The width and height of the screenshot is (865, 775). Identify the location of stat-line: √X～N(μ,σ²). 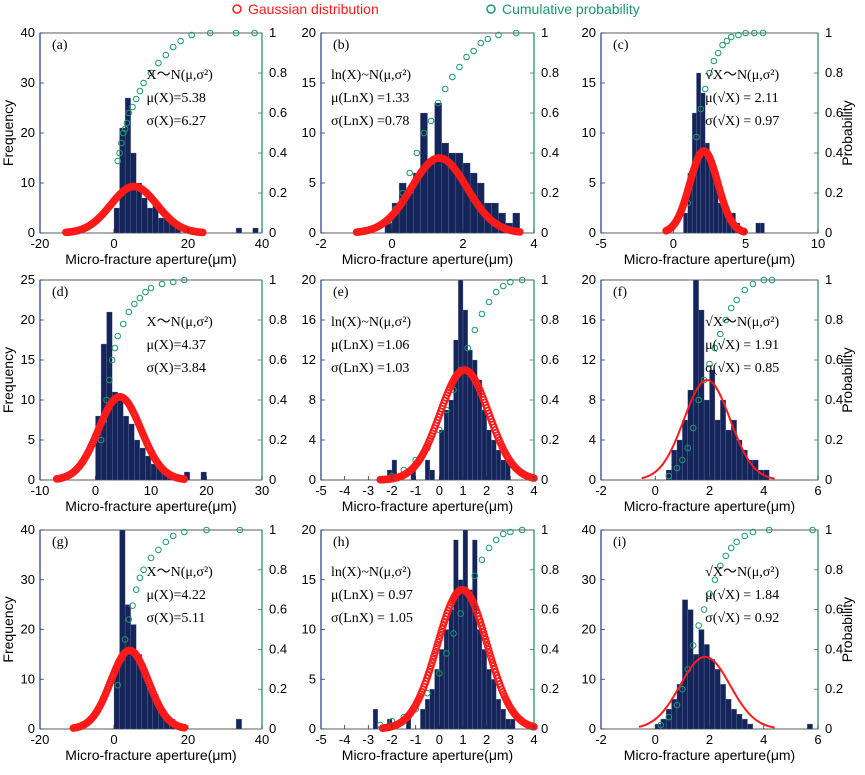
(742, 322).